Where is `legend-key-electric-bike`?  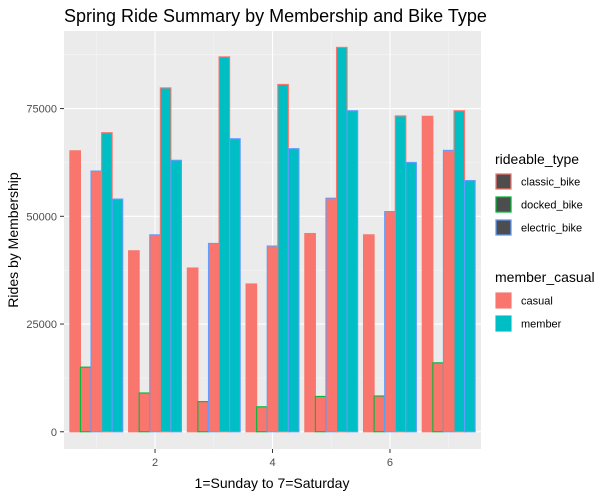
legend-key-electric-bike is located at coordinates (503, 227).